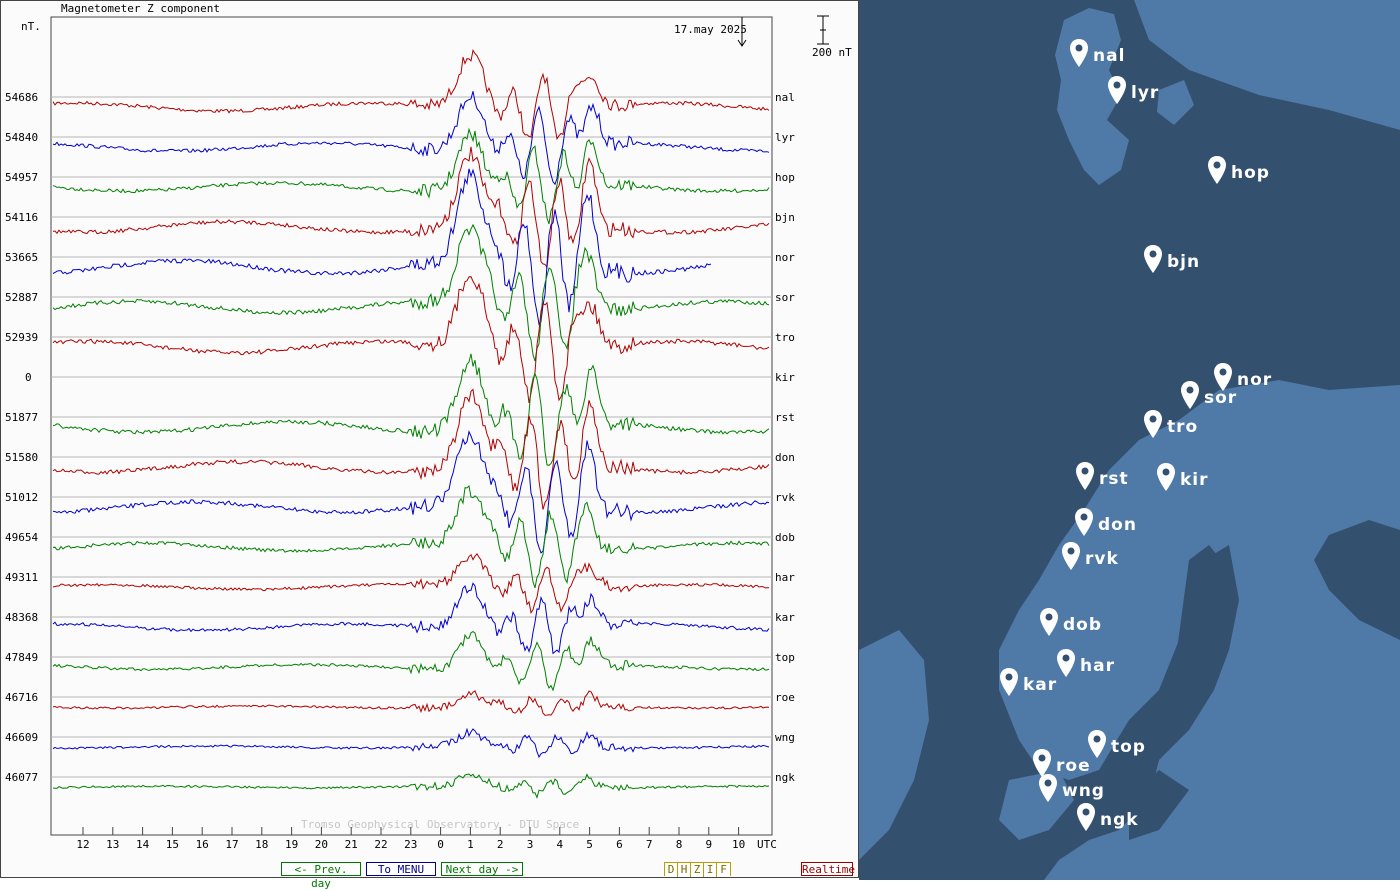  Describe the element at coordinates (785, 697) in the screenshot. I see `station-label-roe: roe` at that location.